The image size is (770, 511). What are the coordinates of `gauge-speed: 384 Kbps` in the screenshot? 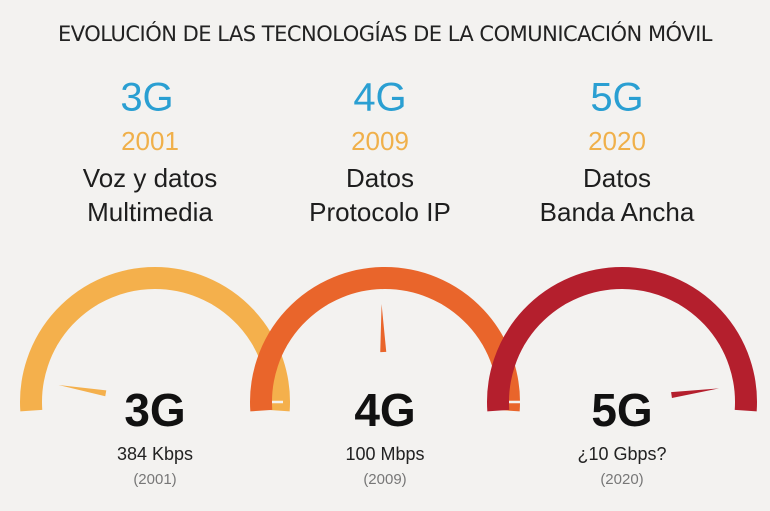 It's located at (155, 454).